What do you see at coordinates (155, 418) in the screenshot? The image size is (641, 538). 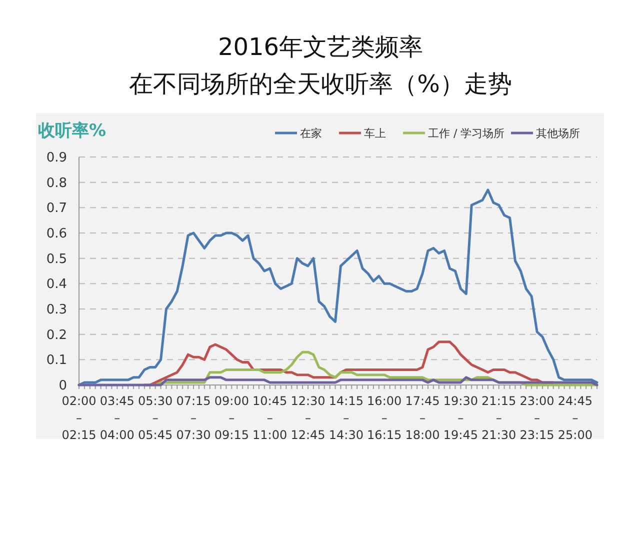 I see `x-tick-label: 05:30 – 05:45` at bounding box center [155, 418].